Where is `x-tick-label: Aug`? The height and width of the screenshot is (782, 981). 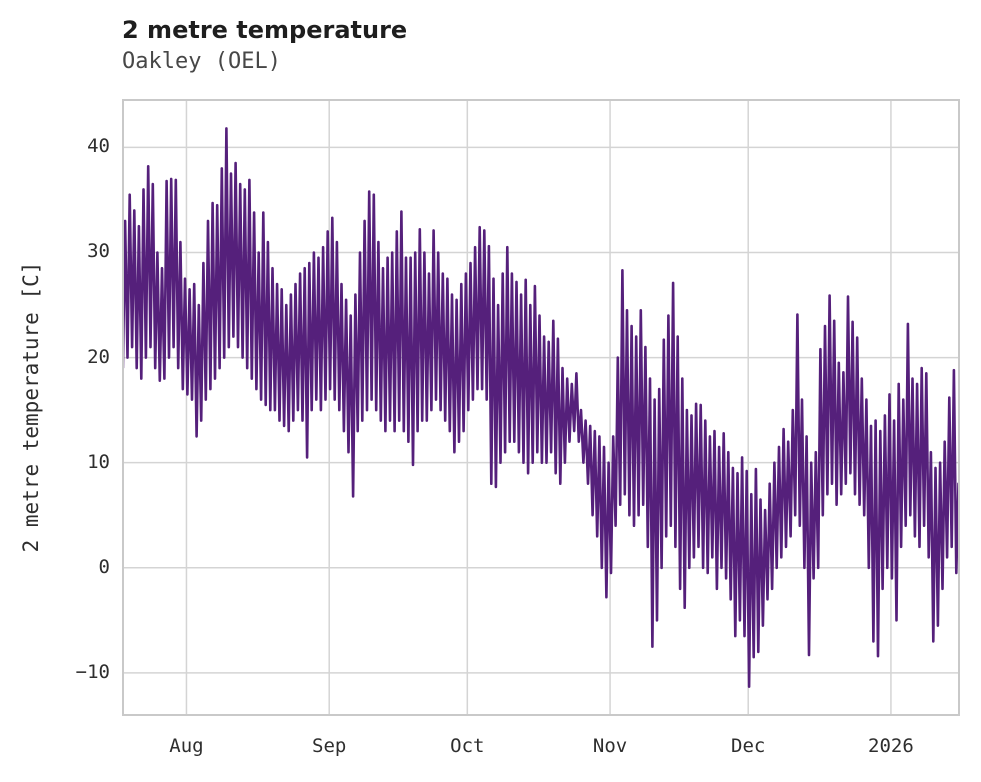
x-tick-label: Aug is located at coordinates (186, 746).